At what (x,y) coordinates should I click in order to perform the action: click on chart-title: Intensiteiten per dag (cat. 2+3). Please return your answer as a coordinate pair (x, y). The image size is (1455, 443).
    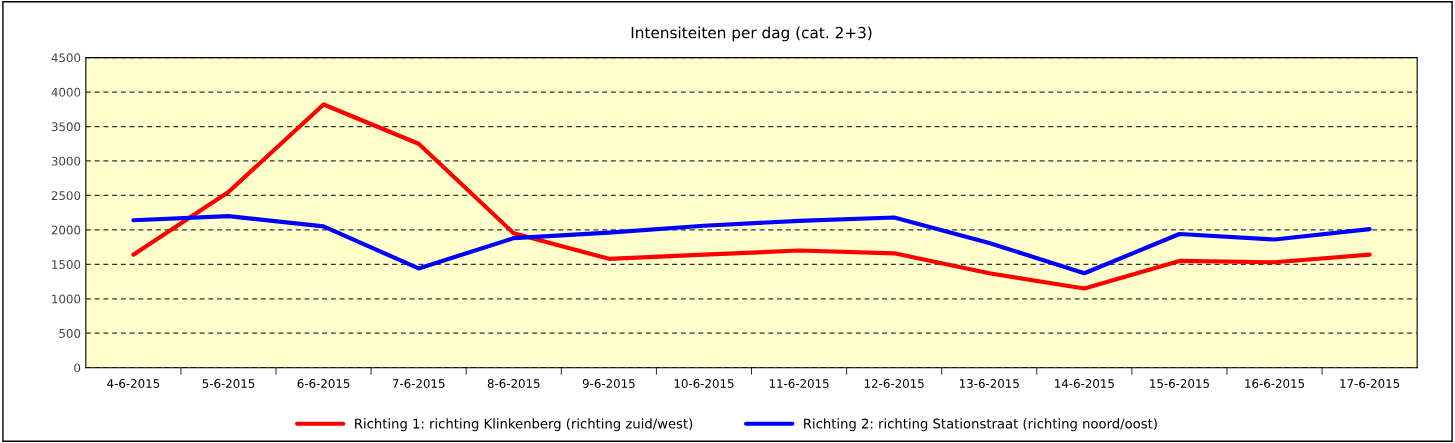
    Looking at the image, I should click on (751, 34).